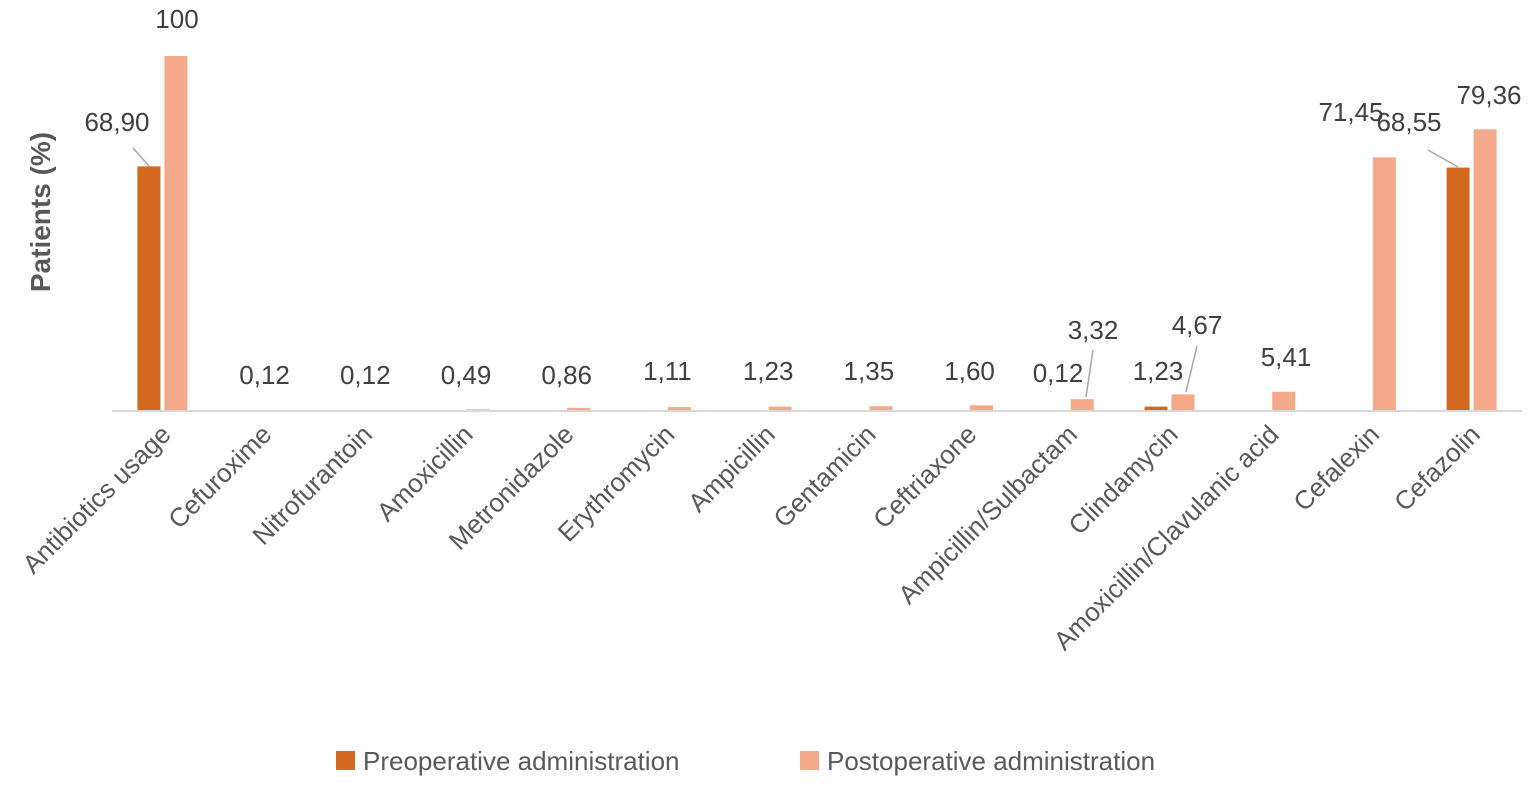 The width and height of the screenshot is (1535, 786). I want to click on data-label-postoperative: 3,32, so click(1093, 330).